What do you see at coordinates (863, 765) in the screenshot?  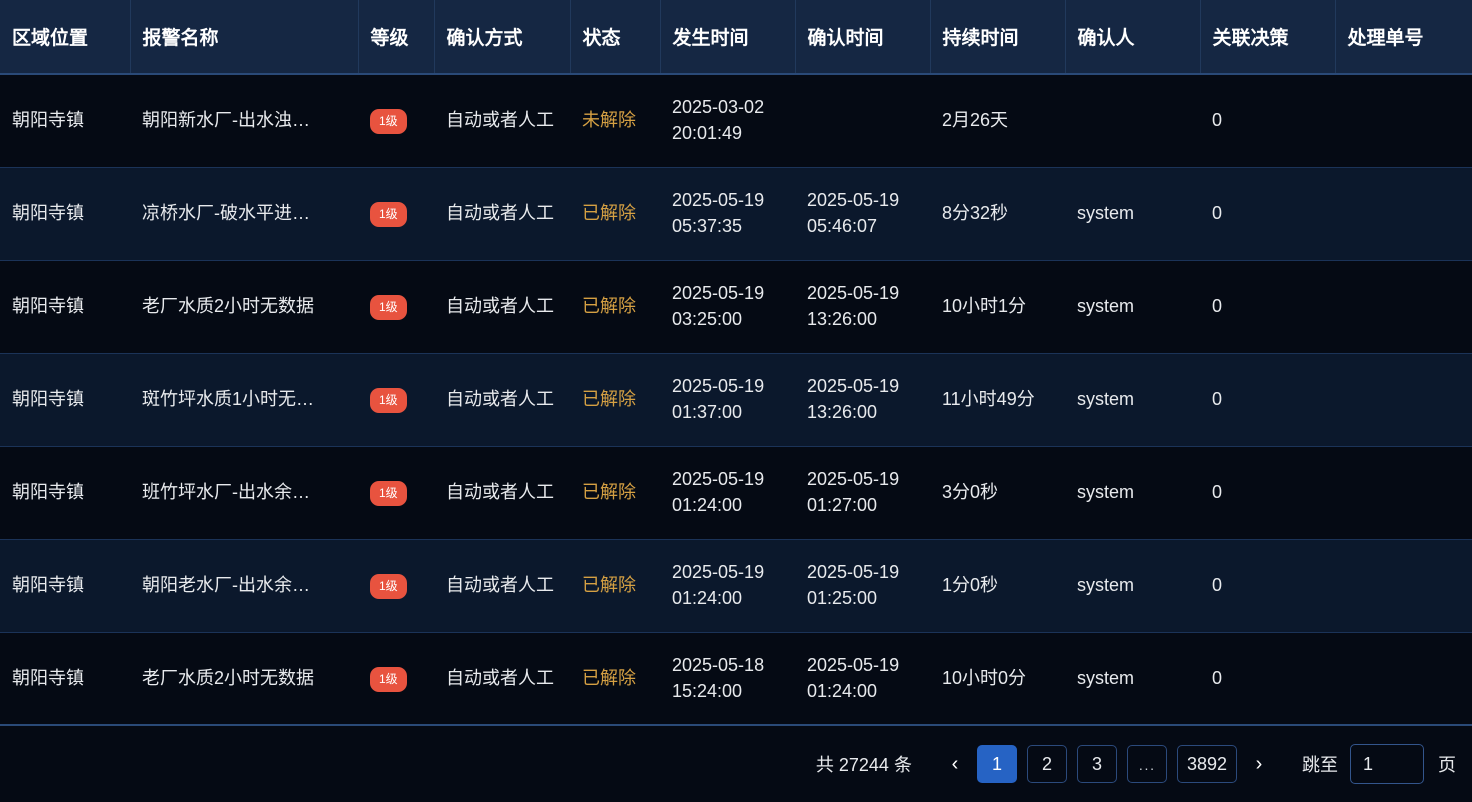 I see `total-count-label: 共 27244 条` at bounding box center [863, 765].